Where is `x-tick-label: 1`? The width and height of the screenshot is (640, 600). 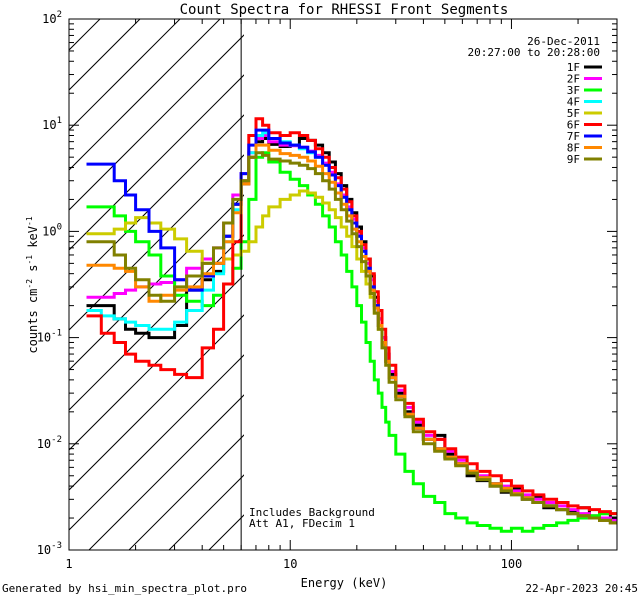
x-tick-label: 1 is located at coordinates (68, 564).